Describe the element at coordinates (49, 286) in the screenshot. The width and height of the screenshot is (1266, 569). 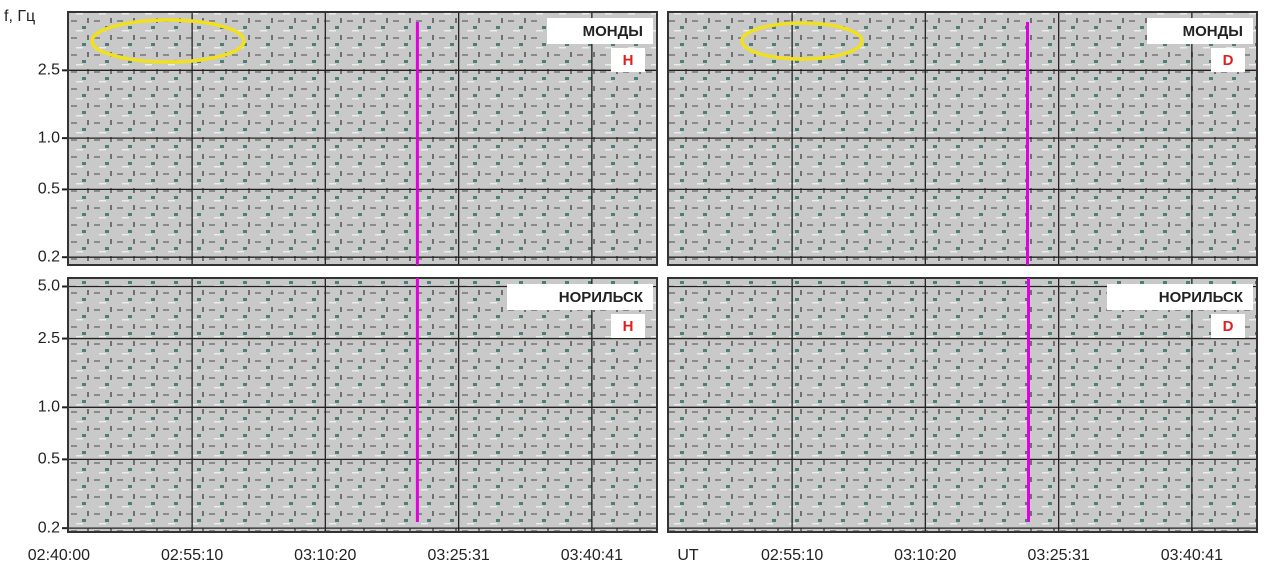
I see `y-tick-label: 5.0` at that location.